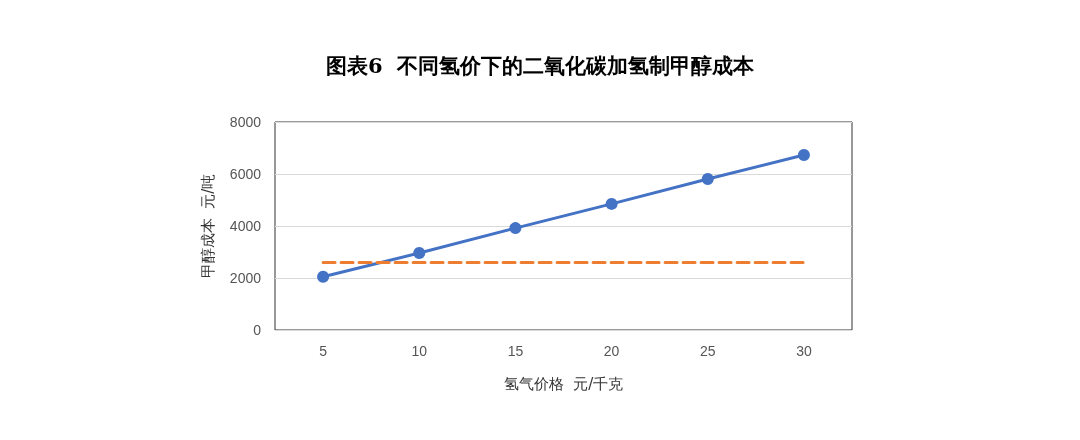  What do you see at coordinates (245, 226) in the screenshot?
I see `y-tick-label: 4000` at bounding box center [245, 226].